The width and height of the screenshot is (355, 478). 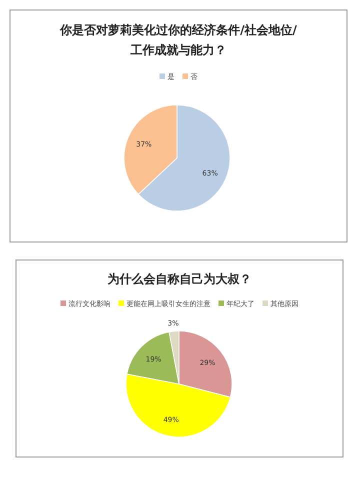 I want to click on chart-title: 你是否对萝莉美化过你的经济条件/社会地位/工作成就与能力？, so click(x=178, y=40).